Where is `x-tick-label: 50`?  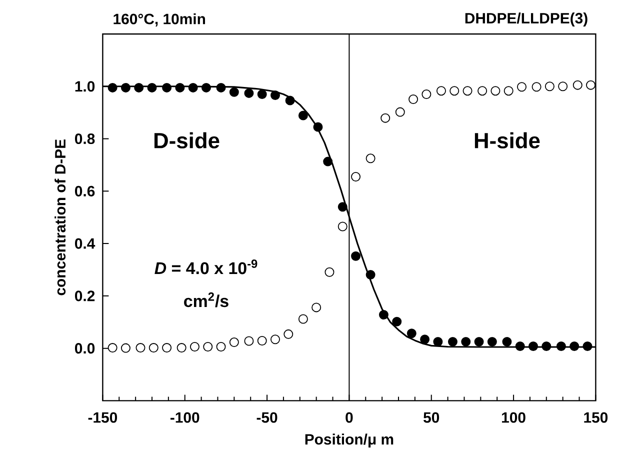
x-tick-label: 50 is located at coordinates (432, 417).